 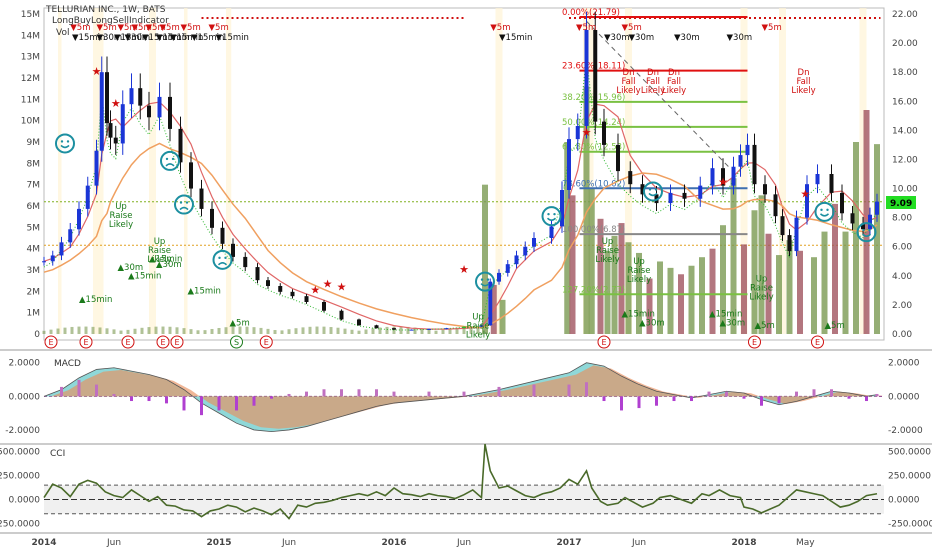 I want to click on macd-title: MACD, so click(x=67, y=364).